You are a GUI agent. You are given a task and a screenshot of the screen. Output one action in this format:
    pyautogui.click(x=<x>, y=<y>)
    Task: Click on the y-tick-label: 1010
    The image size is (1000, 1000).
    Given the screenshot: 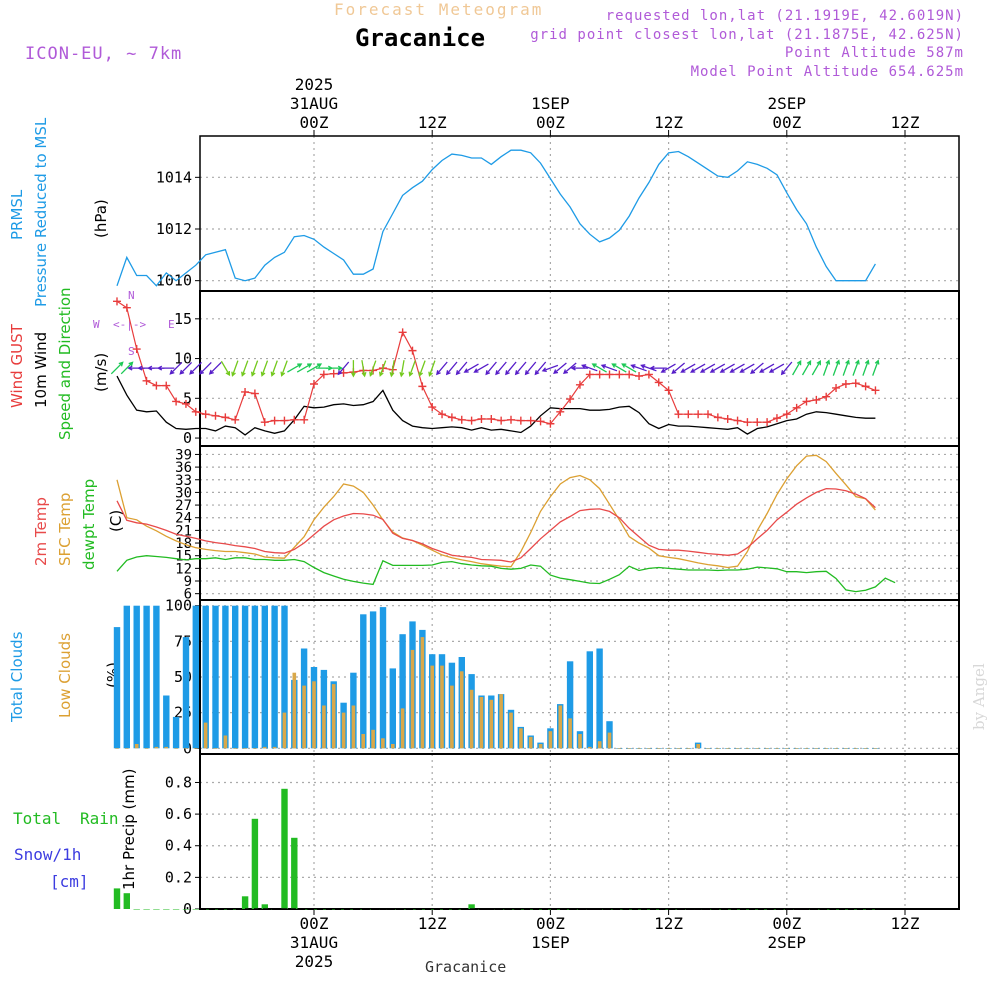 What is the action you would take?
    pyautogui.click(x=174, y=281)
    